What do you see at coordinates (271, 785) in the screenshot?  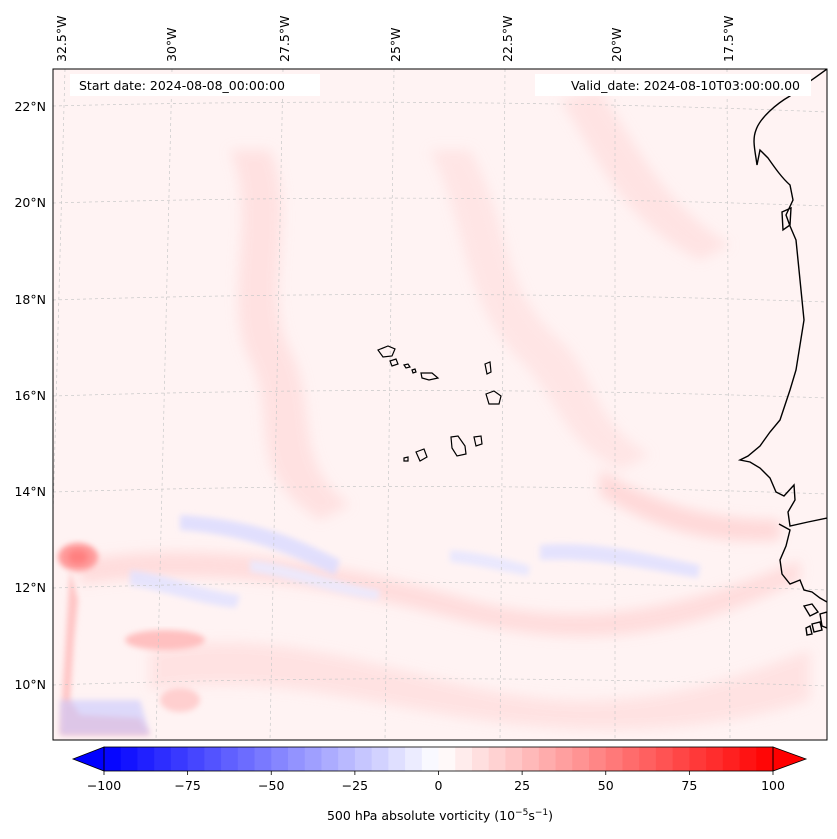 I see `colorbar-tick-label: −50` at bounding box center [271, 785].